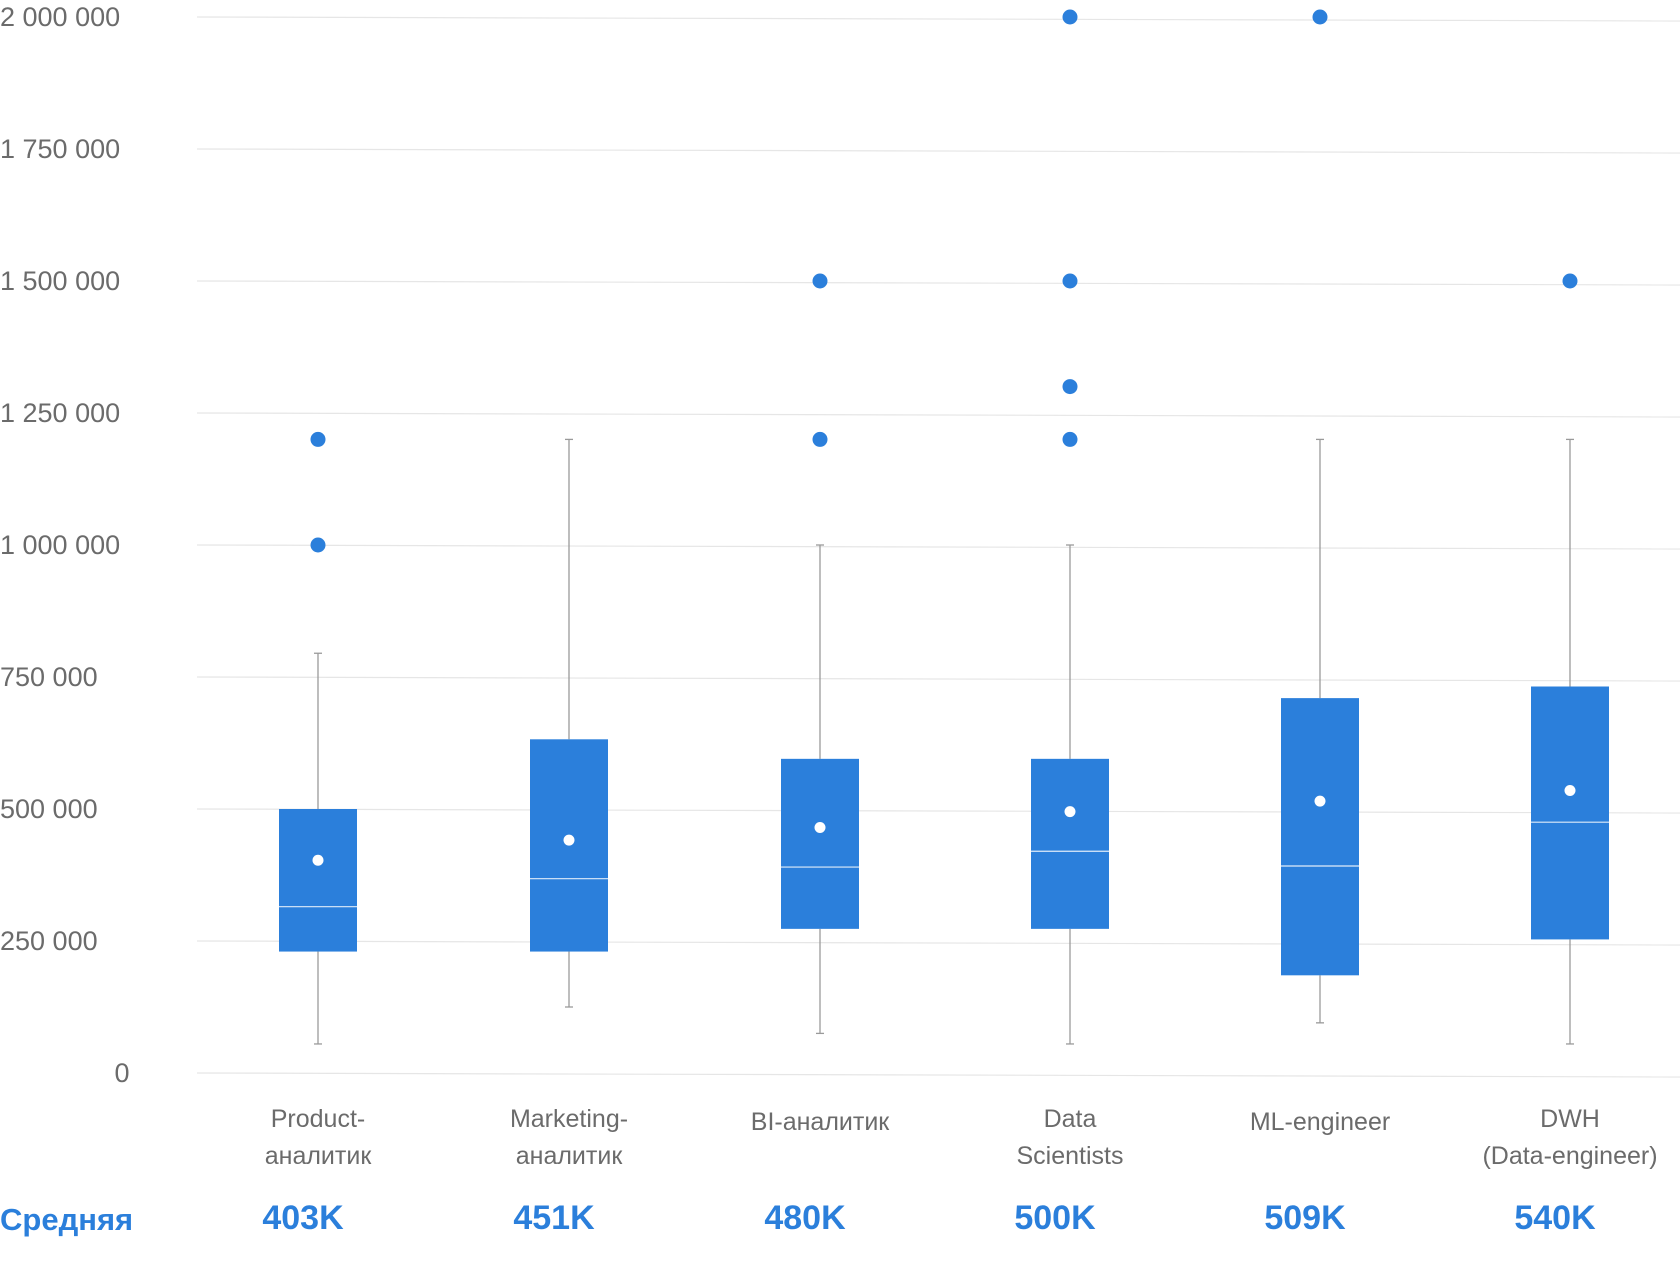  I want to click on y-tick-label: 0, so click(121, 1073).